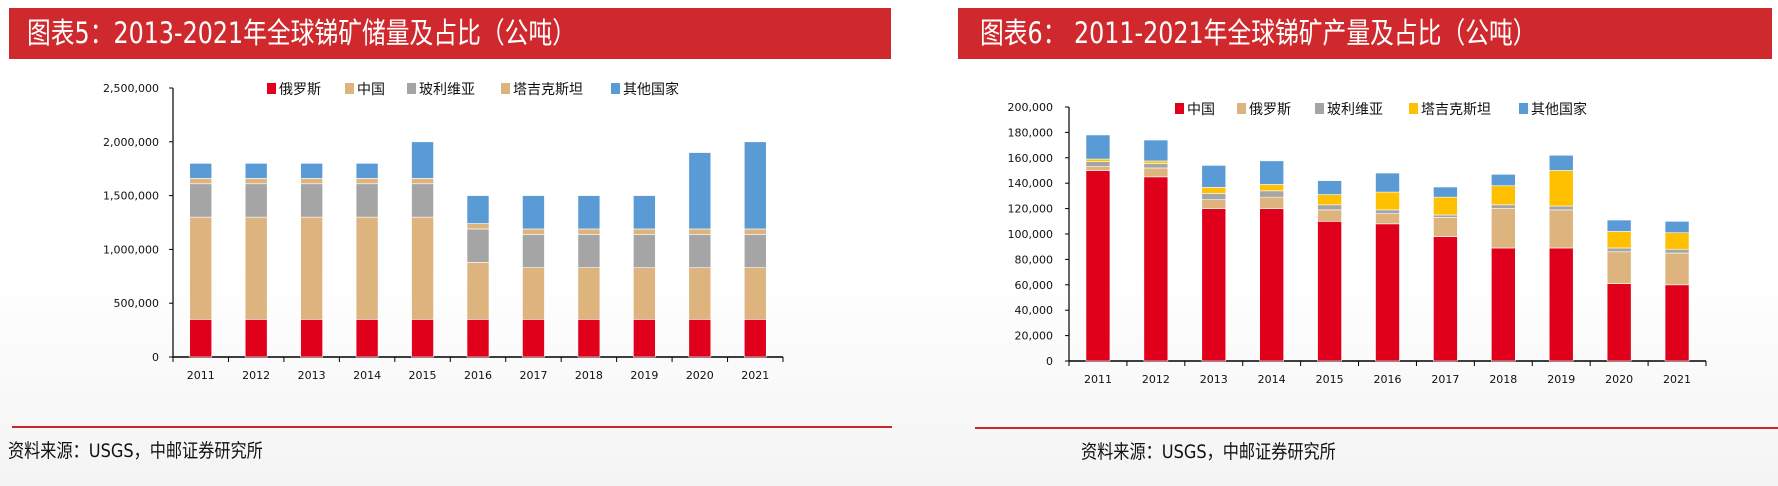 This screenshot has height=486, width=1778. What do you see at coordinates (1201, 110) in the screenshot?
I see `legend-label: 中国` at bounding box center [1201, 110].